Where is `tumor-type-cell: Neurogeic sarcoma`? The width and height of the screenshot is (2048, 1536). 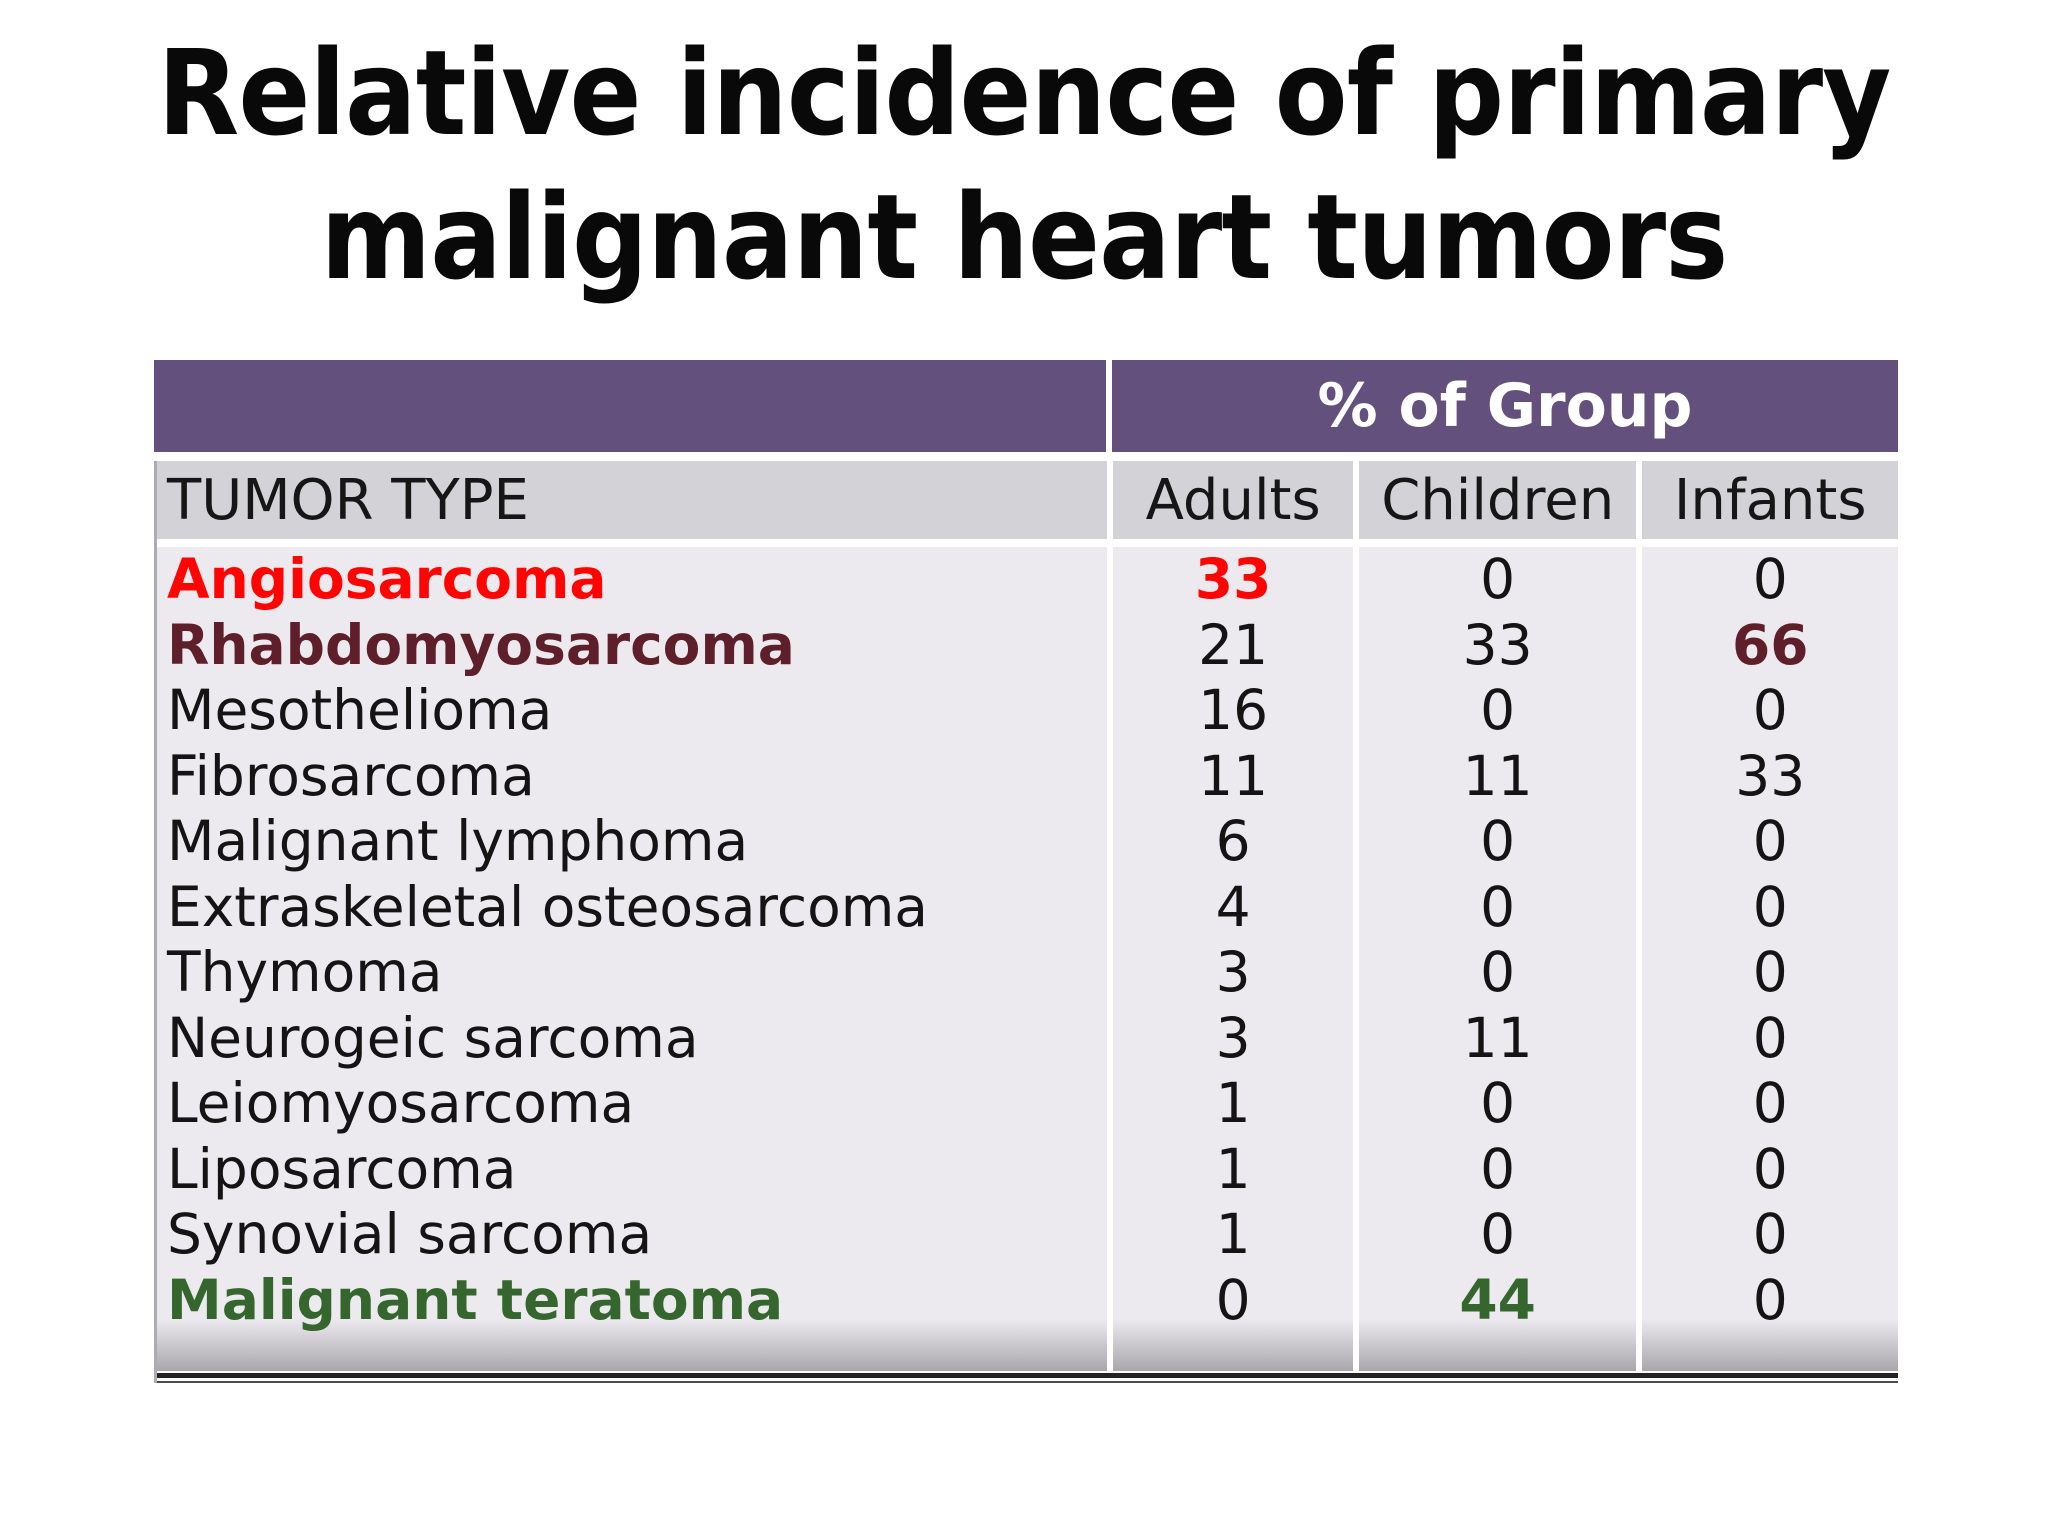 tumor-type-cell: Neurogeic sarcoma is located at coordinates (433, 1037).